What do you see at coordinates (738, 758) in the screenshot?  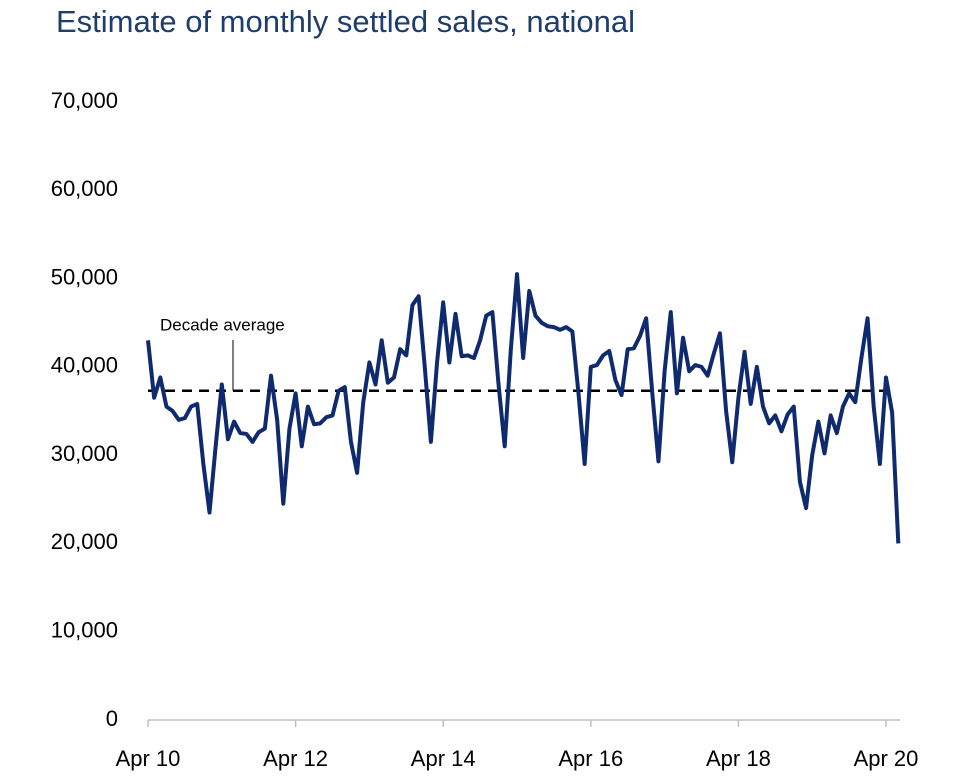 I see `x-tick-label: Apr 18` at bounding box center [738, 758].